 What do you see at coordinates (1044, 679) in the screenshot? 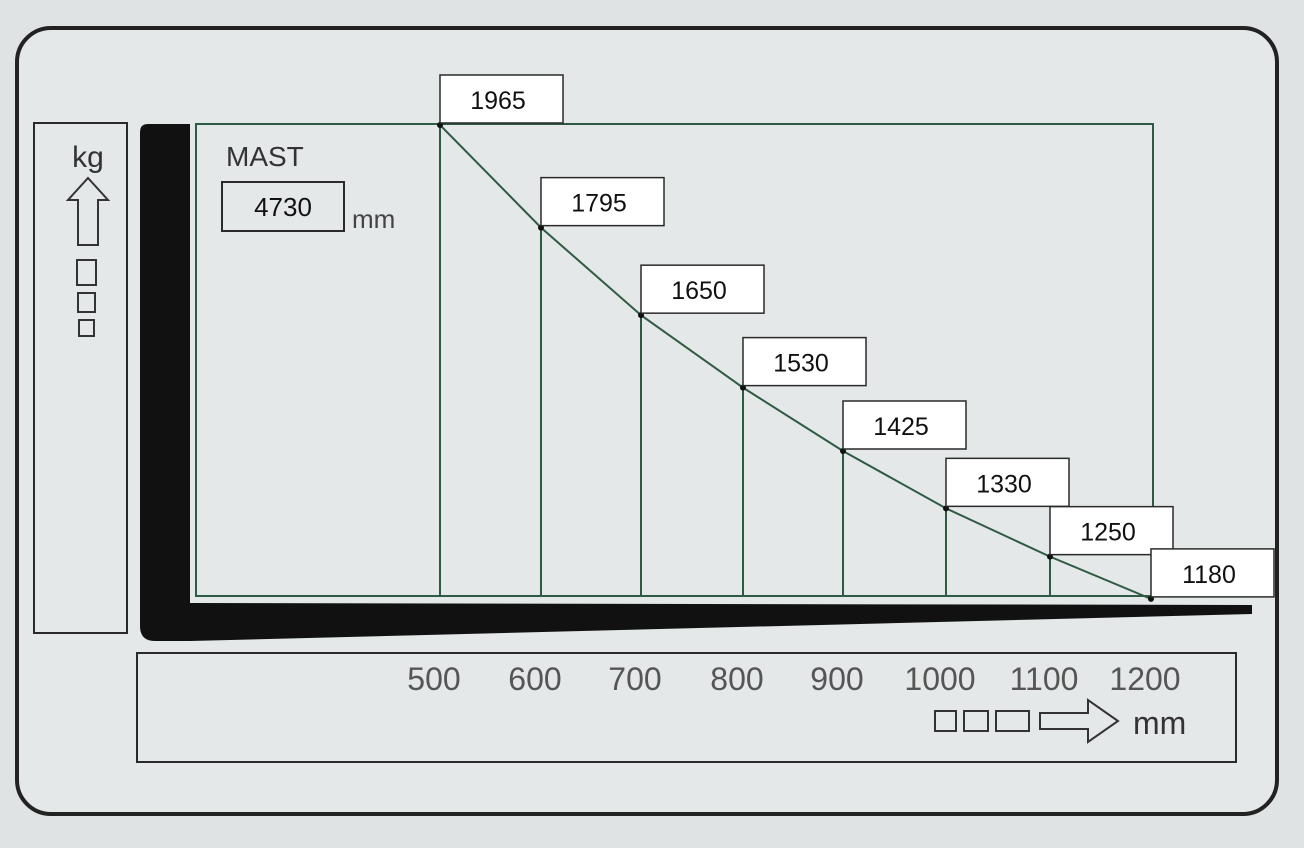
I see `x-tick-label-1100: 1100` at bounding box center [1044, 679].